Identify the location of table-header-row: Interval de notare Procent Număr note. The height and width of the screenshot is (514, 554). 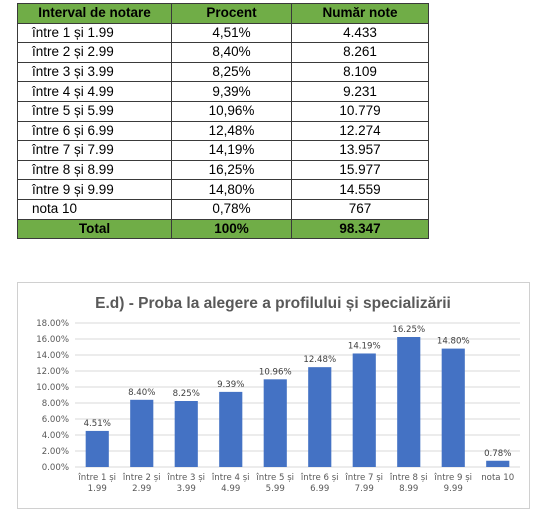
(223, 13).